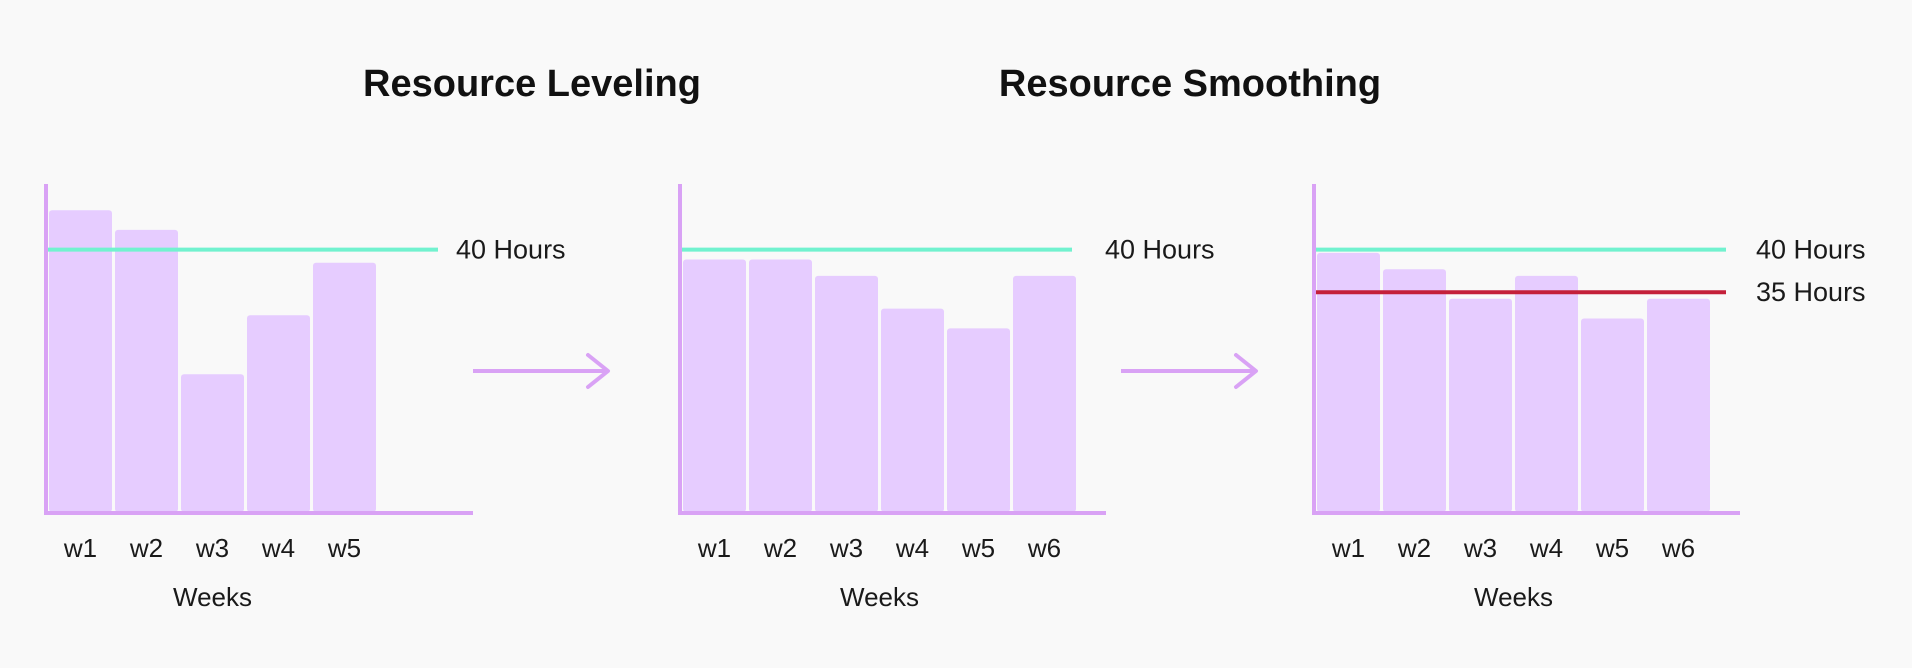  I want to click on heading-resource-smoothing: Resource Smoothing, so click(1190, 84).